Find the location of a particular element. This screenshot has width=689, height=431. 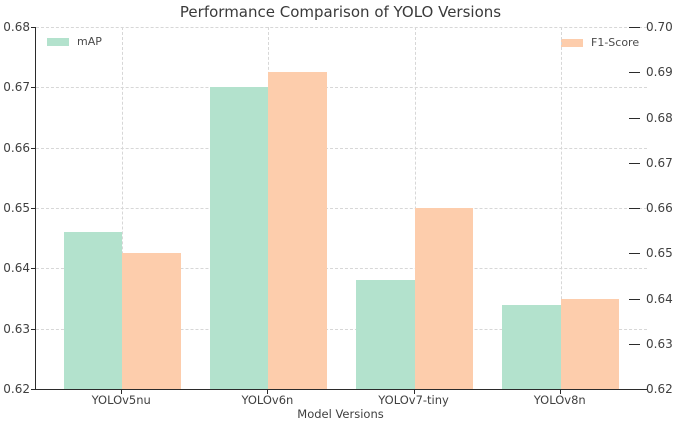

right-tick-label: 0.68 is located at coordinates (659, 117).